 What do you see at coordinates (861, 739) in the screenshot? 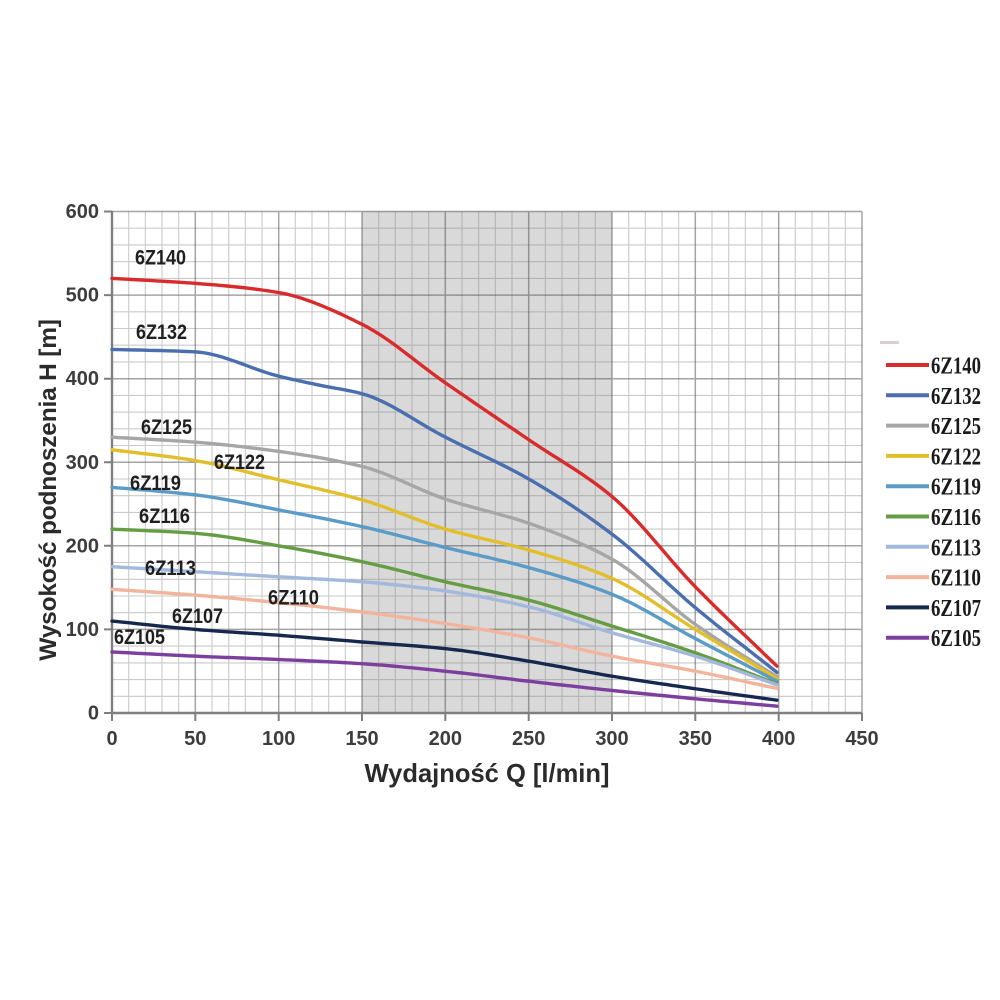
I see `svg-text: 450` at bounding box center [861, 739].